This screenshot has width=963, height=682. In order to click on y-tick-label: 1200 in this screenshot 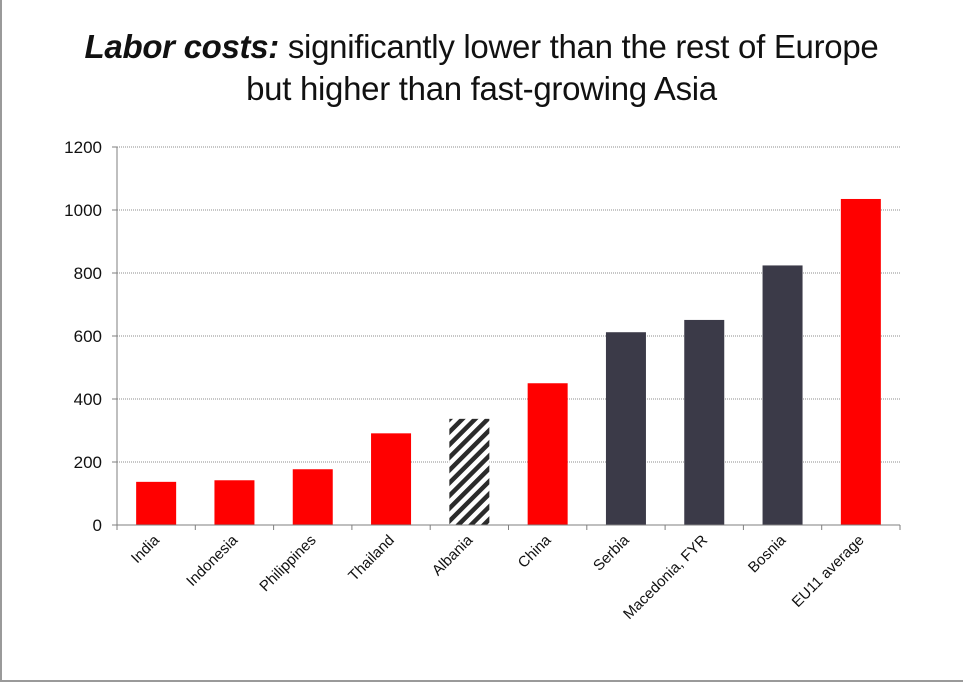, I will do `click(83, 147)`.